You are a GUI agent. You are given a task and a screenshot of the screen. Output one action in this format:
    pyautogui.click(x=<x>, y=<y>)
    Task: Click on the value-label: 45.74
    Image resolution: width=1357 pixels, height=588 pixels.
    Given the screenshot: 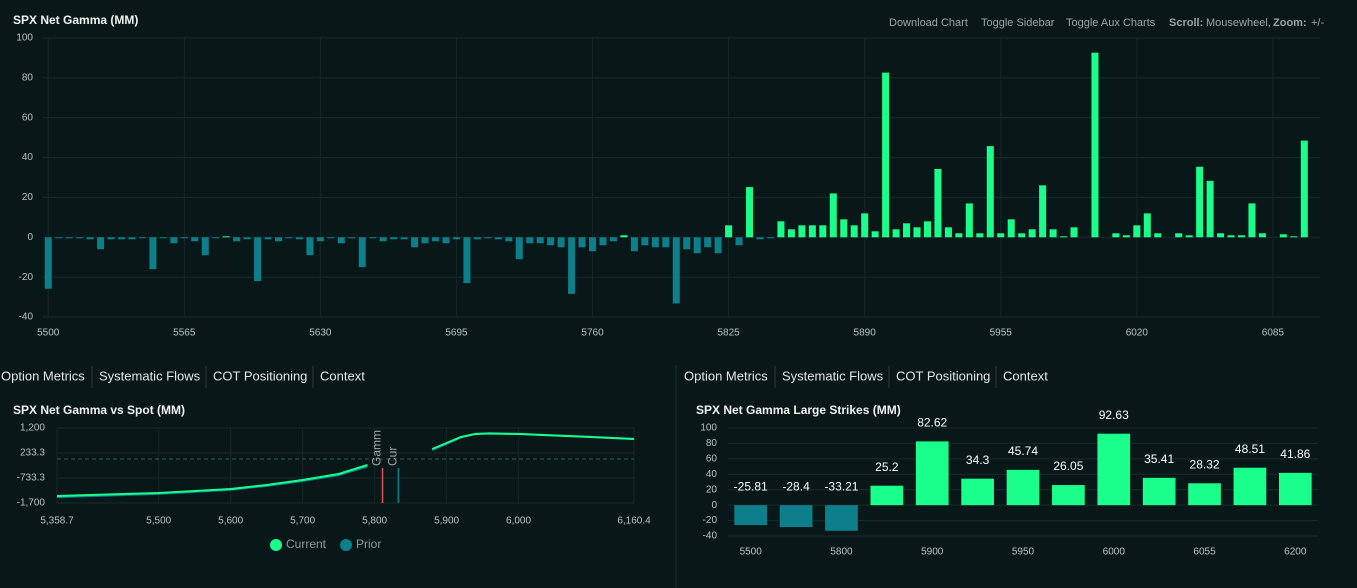 What is the action you would take?
    pyautogui.click(x=1023, y=451)
    